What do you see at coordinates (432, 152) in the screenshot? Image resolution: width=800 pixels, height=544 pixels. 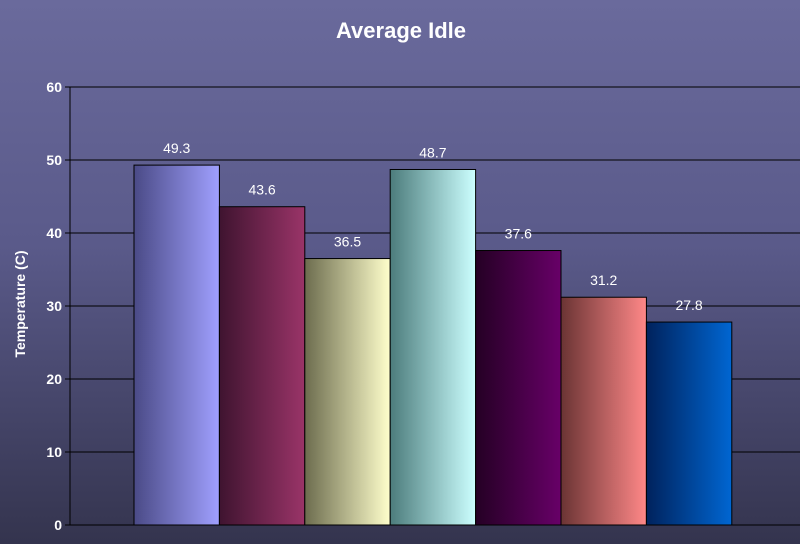 I see `data-label: 48.7` at bounding box center [432, 152].